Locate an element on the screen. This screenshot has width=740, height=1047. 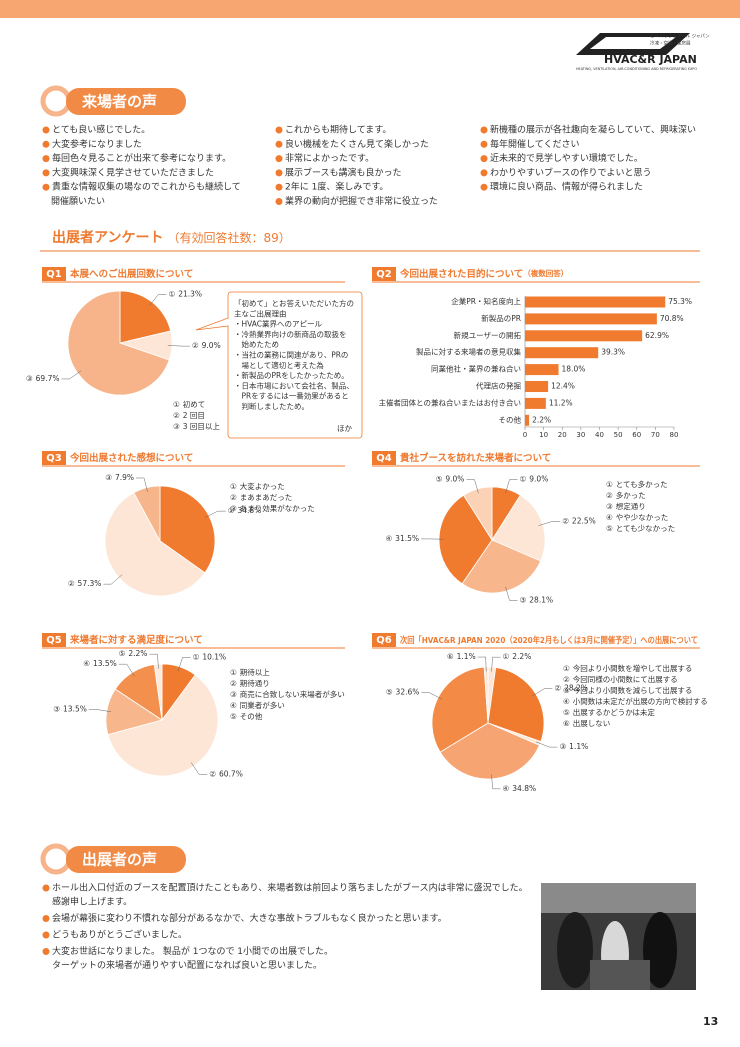
photo-area is located at coordinates (620, 975).